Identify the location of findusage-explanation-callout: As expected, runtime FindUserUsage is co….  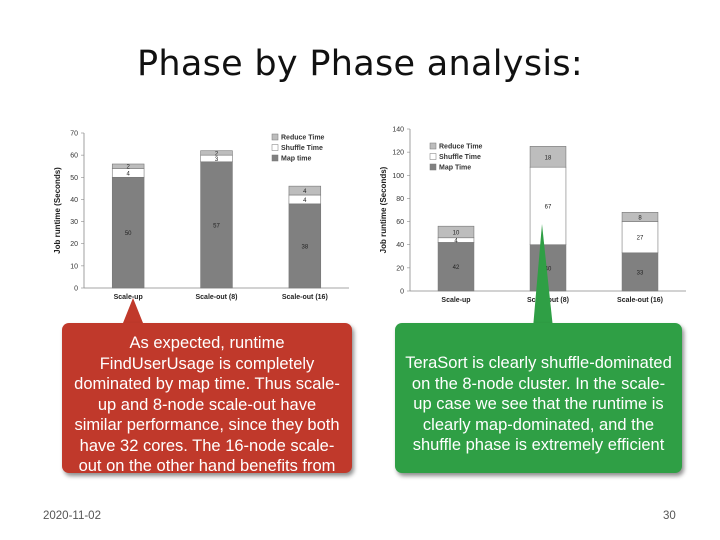
(207, 409).